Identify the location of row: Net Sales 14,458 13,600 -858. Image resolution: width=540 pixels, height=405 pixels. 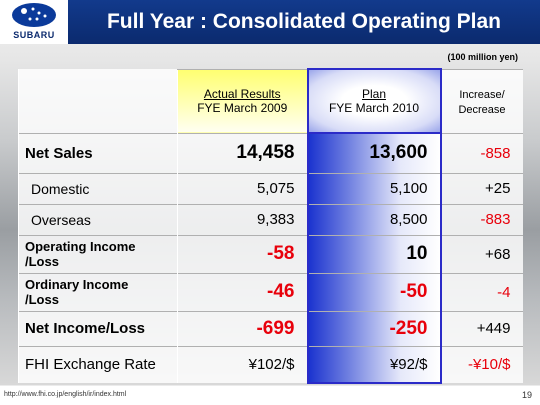
(270, 152).